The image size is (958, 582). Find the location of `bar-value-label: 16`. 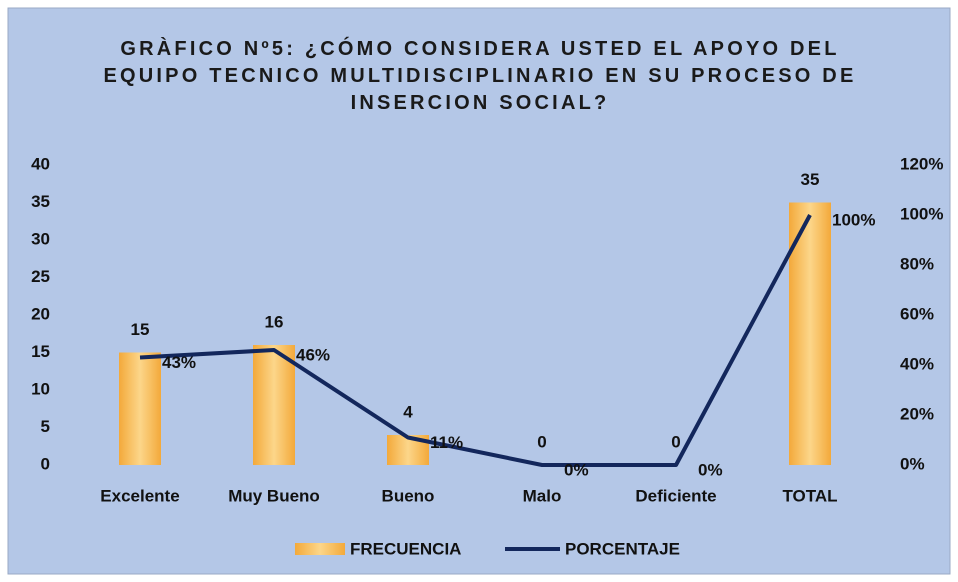

bar-value-label: 16 is located at coordinates (274, 321).